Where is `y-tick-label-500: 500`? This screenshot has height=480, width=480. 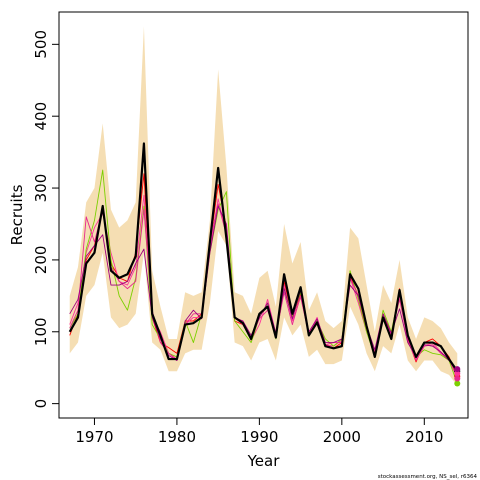 y-tick-label-500: 500 is located at coordinates (41, 44).